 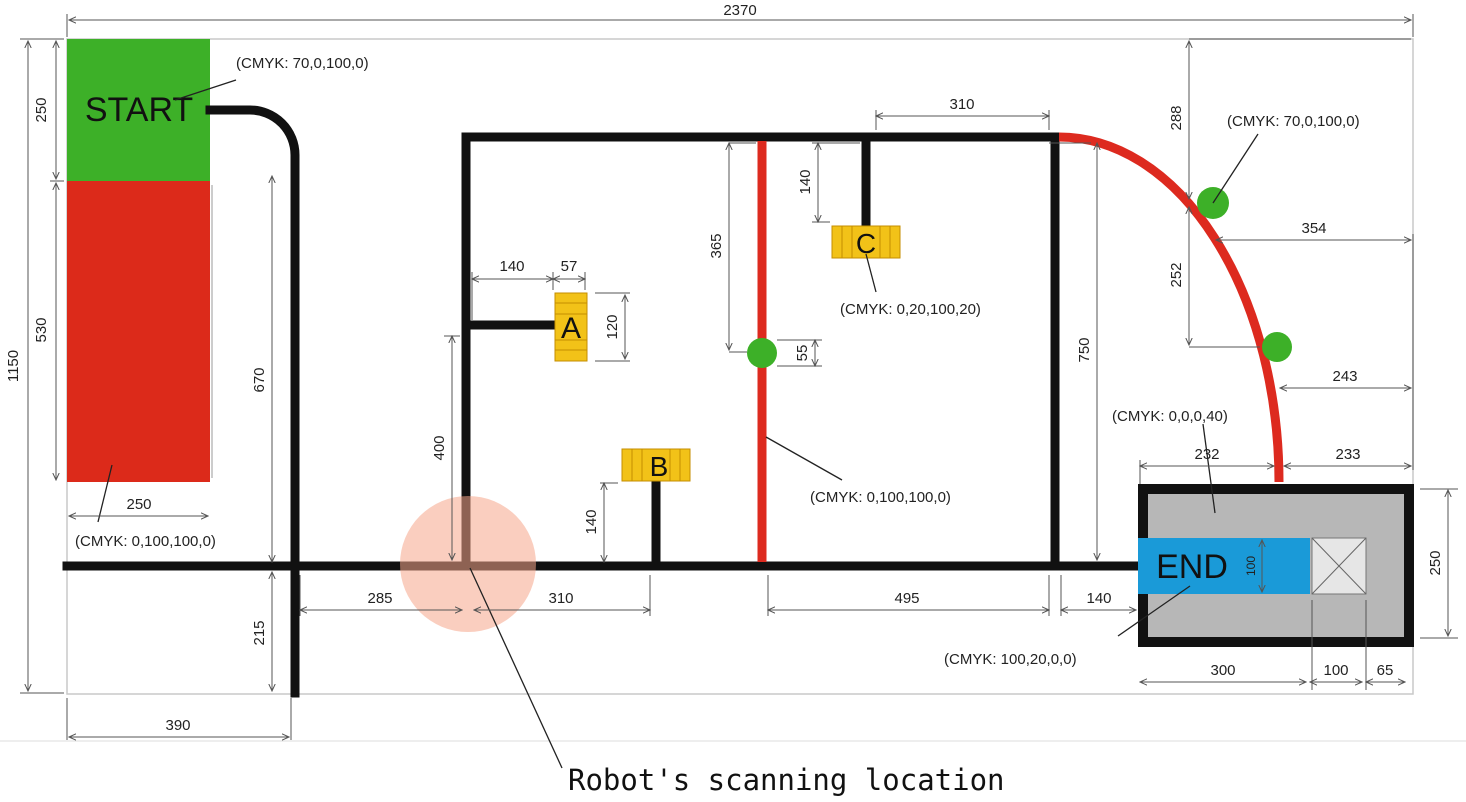 I want to click on dim-total-width: 2370, so click(x=739, y=10).